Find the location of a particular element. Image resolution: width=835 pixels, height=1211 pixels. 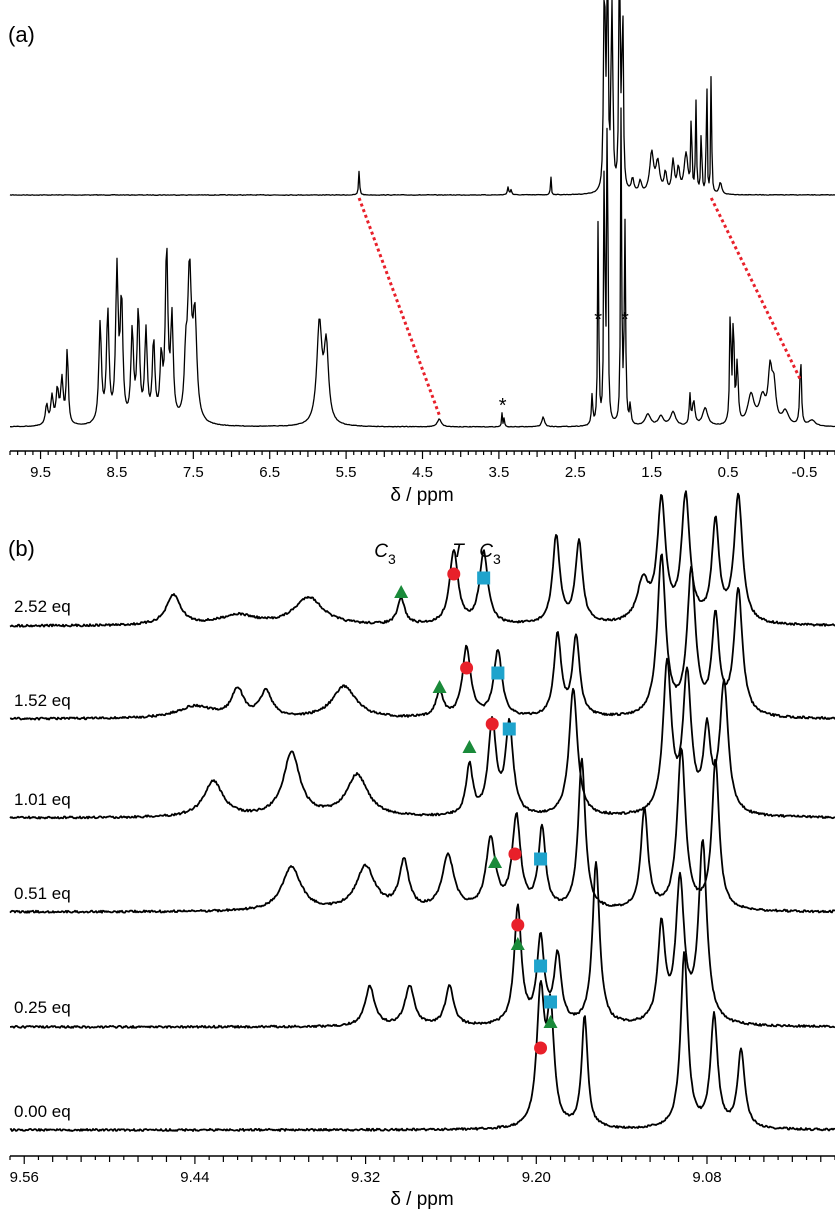

panel-a-tick-label: -0.5 is located at coordinates (805, 472).